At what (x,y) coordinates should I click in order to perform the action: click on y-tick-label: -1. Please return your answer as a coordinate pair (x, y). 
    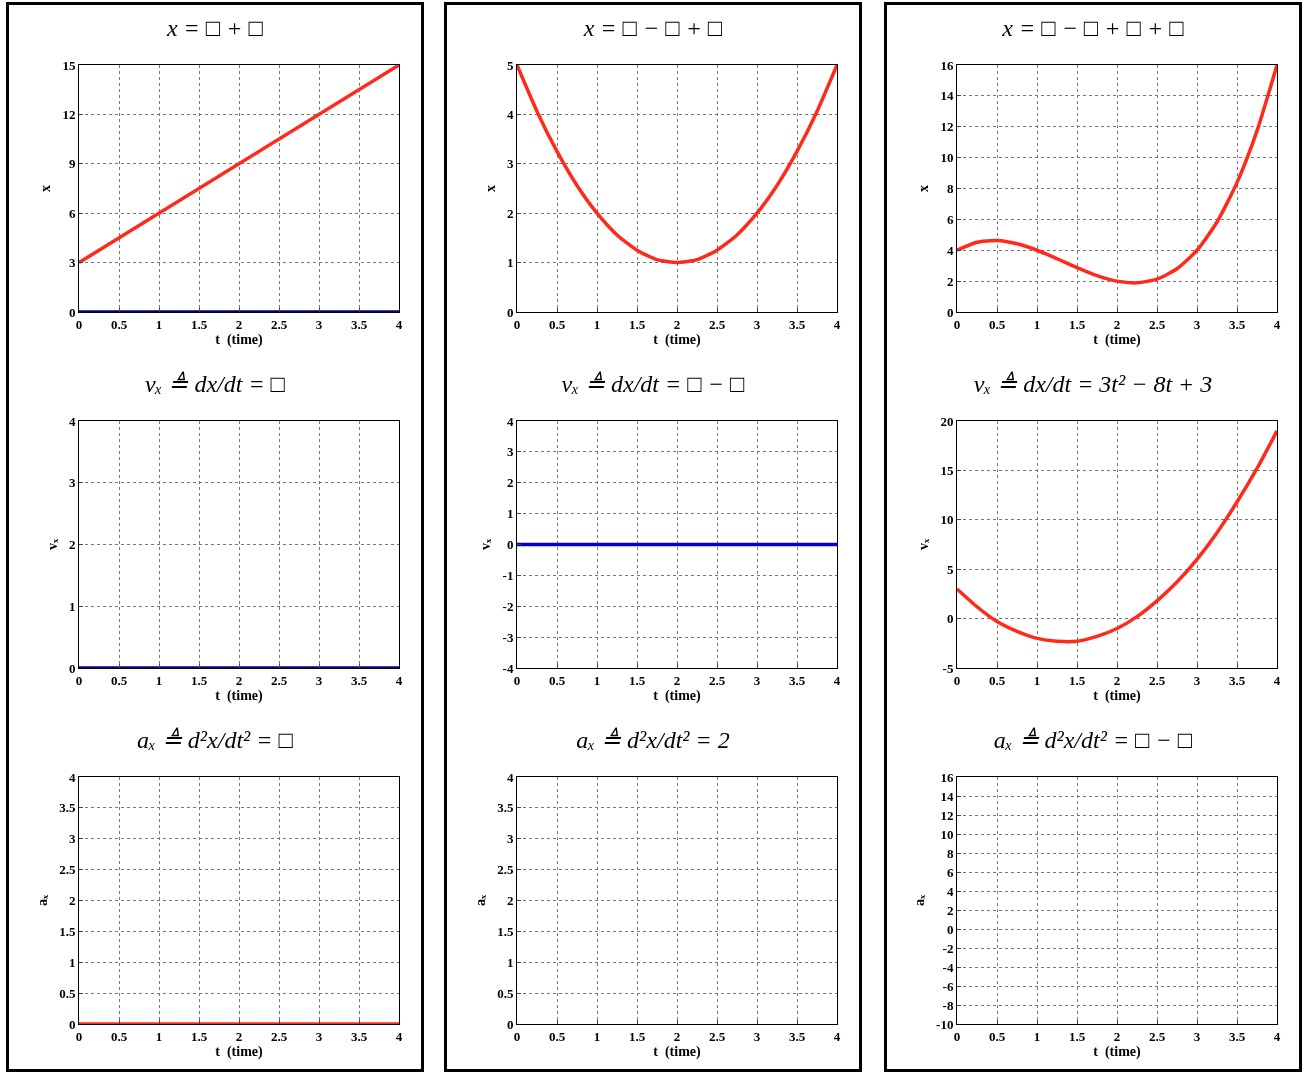
    Looking at the image, I should click on (508, 575).